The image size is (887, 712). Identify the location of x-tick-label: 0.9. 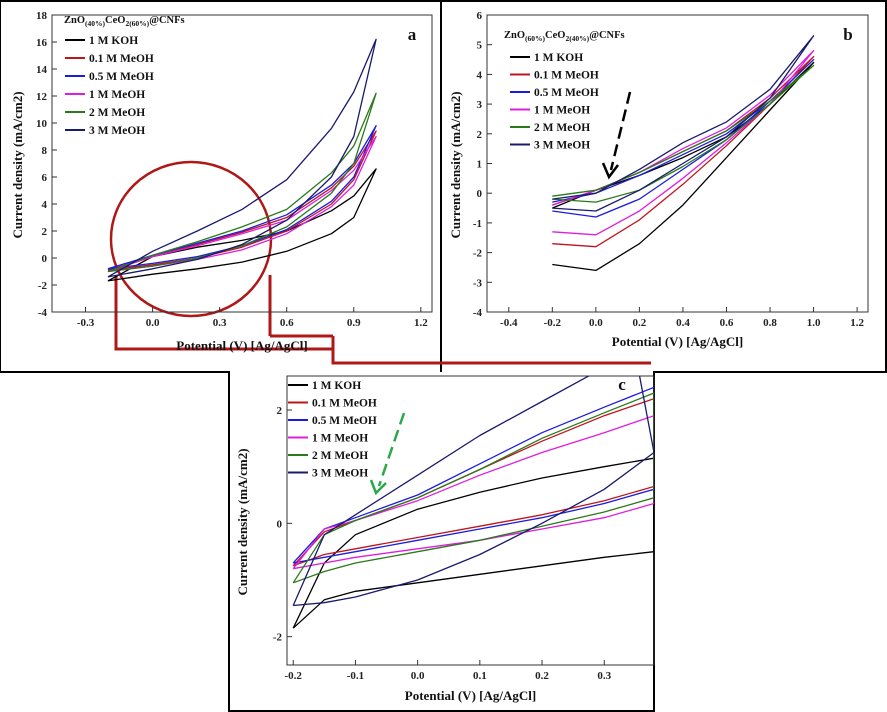
(354, 323).